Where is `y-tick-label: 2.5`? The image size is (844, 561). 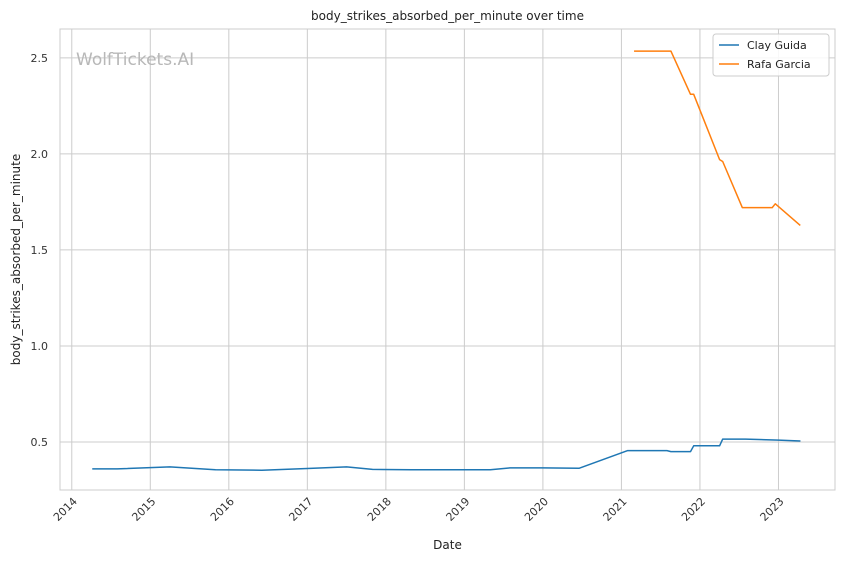 y-tick-label: 2.5 is located at coordinates (40, 58).